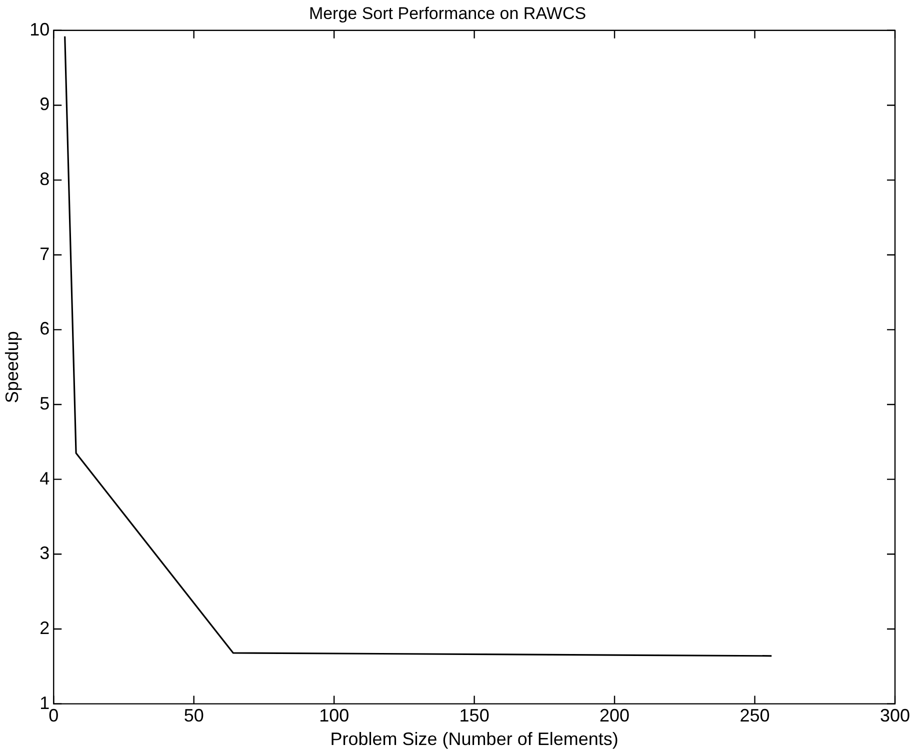 Image resolution: width=917 pixels, height=755 pixels. Describe the element at coordinates (45, 179) in the screenshot. I see `y-tick-label: 8` at that location.